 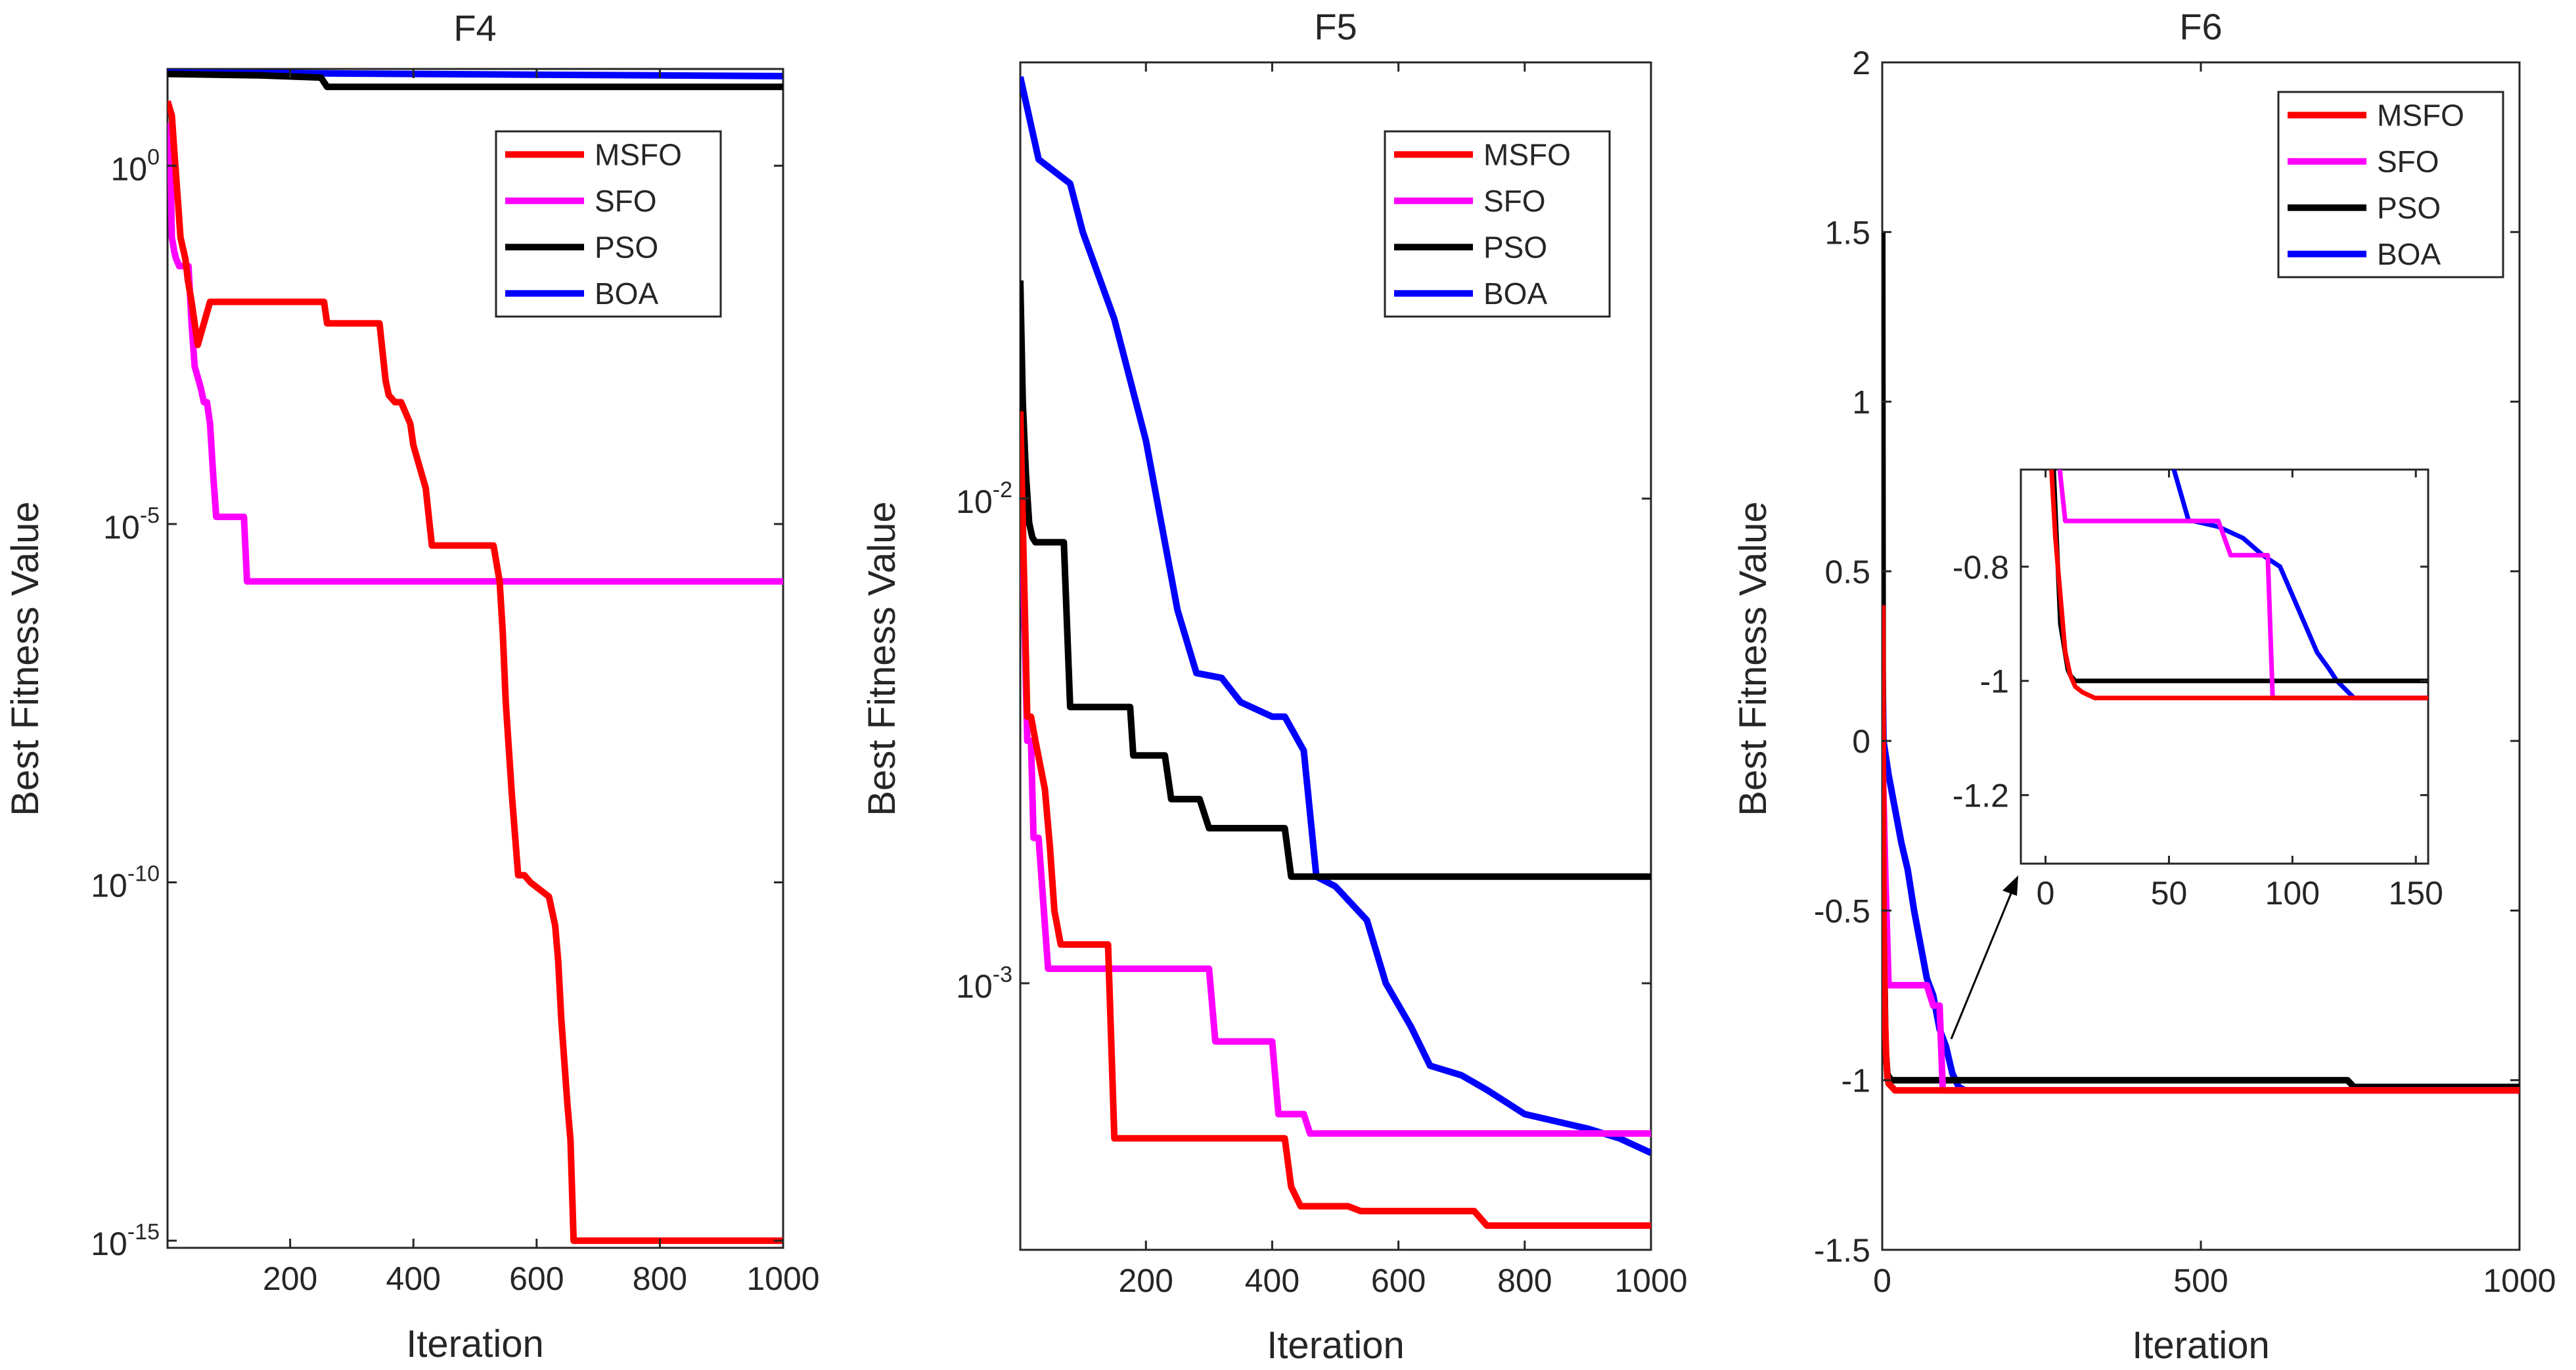 What do you see at coordinates (882, 658) in the screenshot?
I see `y-axis-label-f5: Best Fitness Value` at bounding box center [882, 658].